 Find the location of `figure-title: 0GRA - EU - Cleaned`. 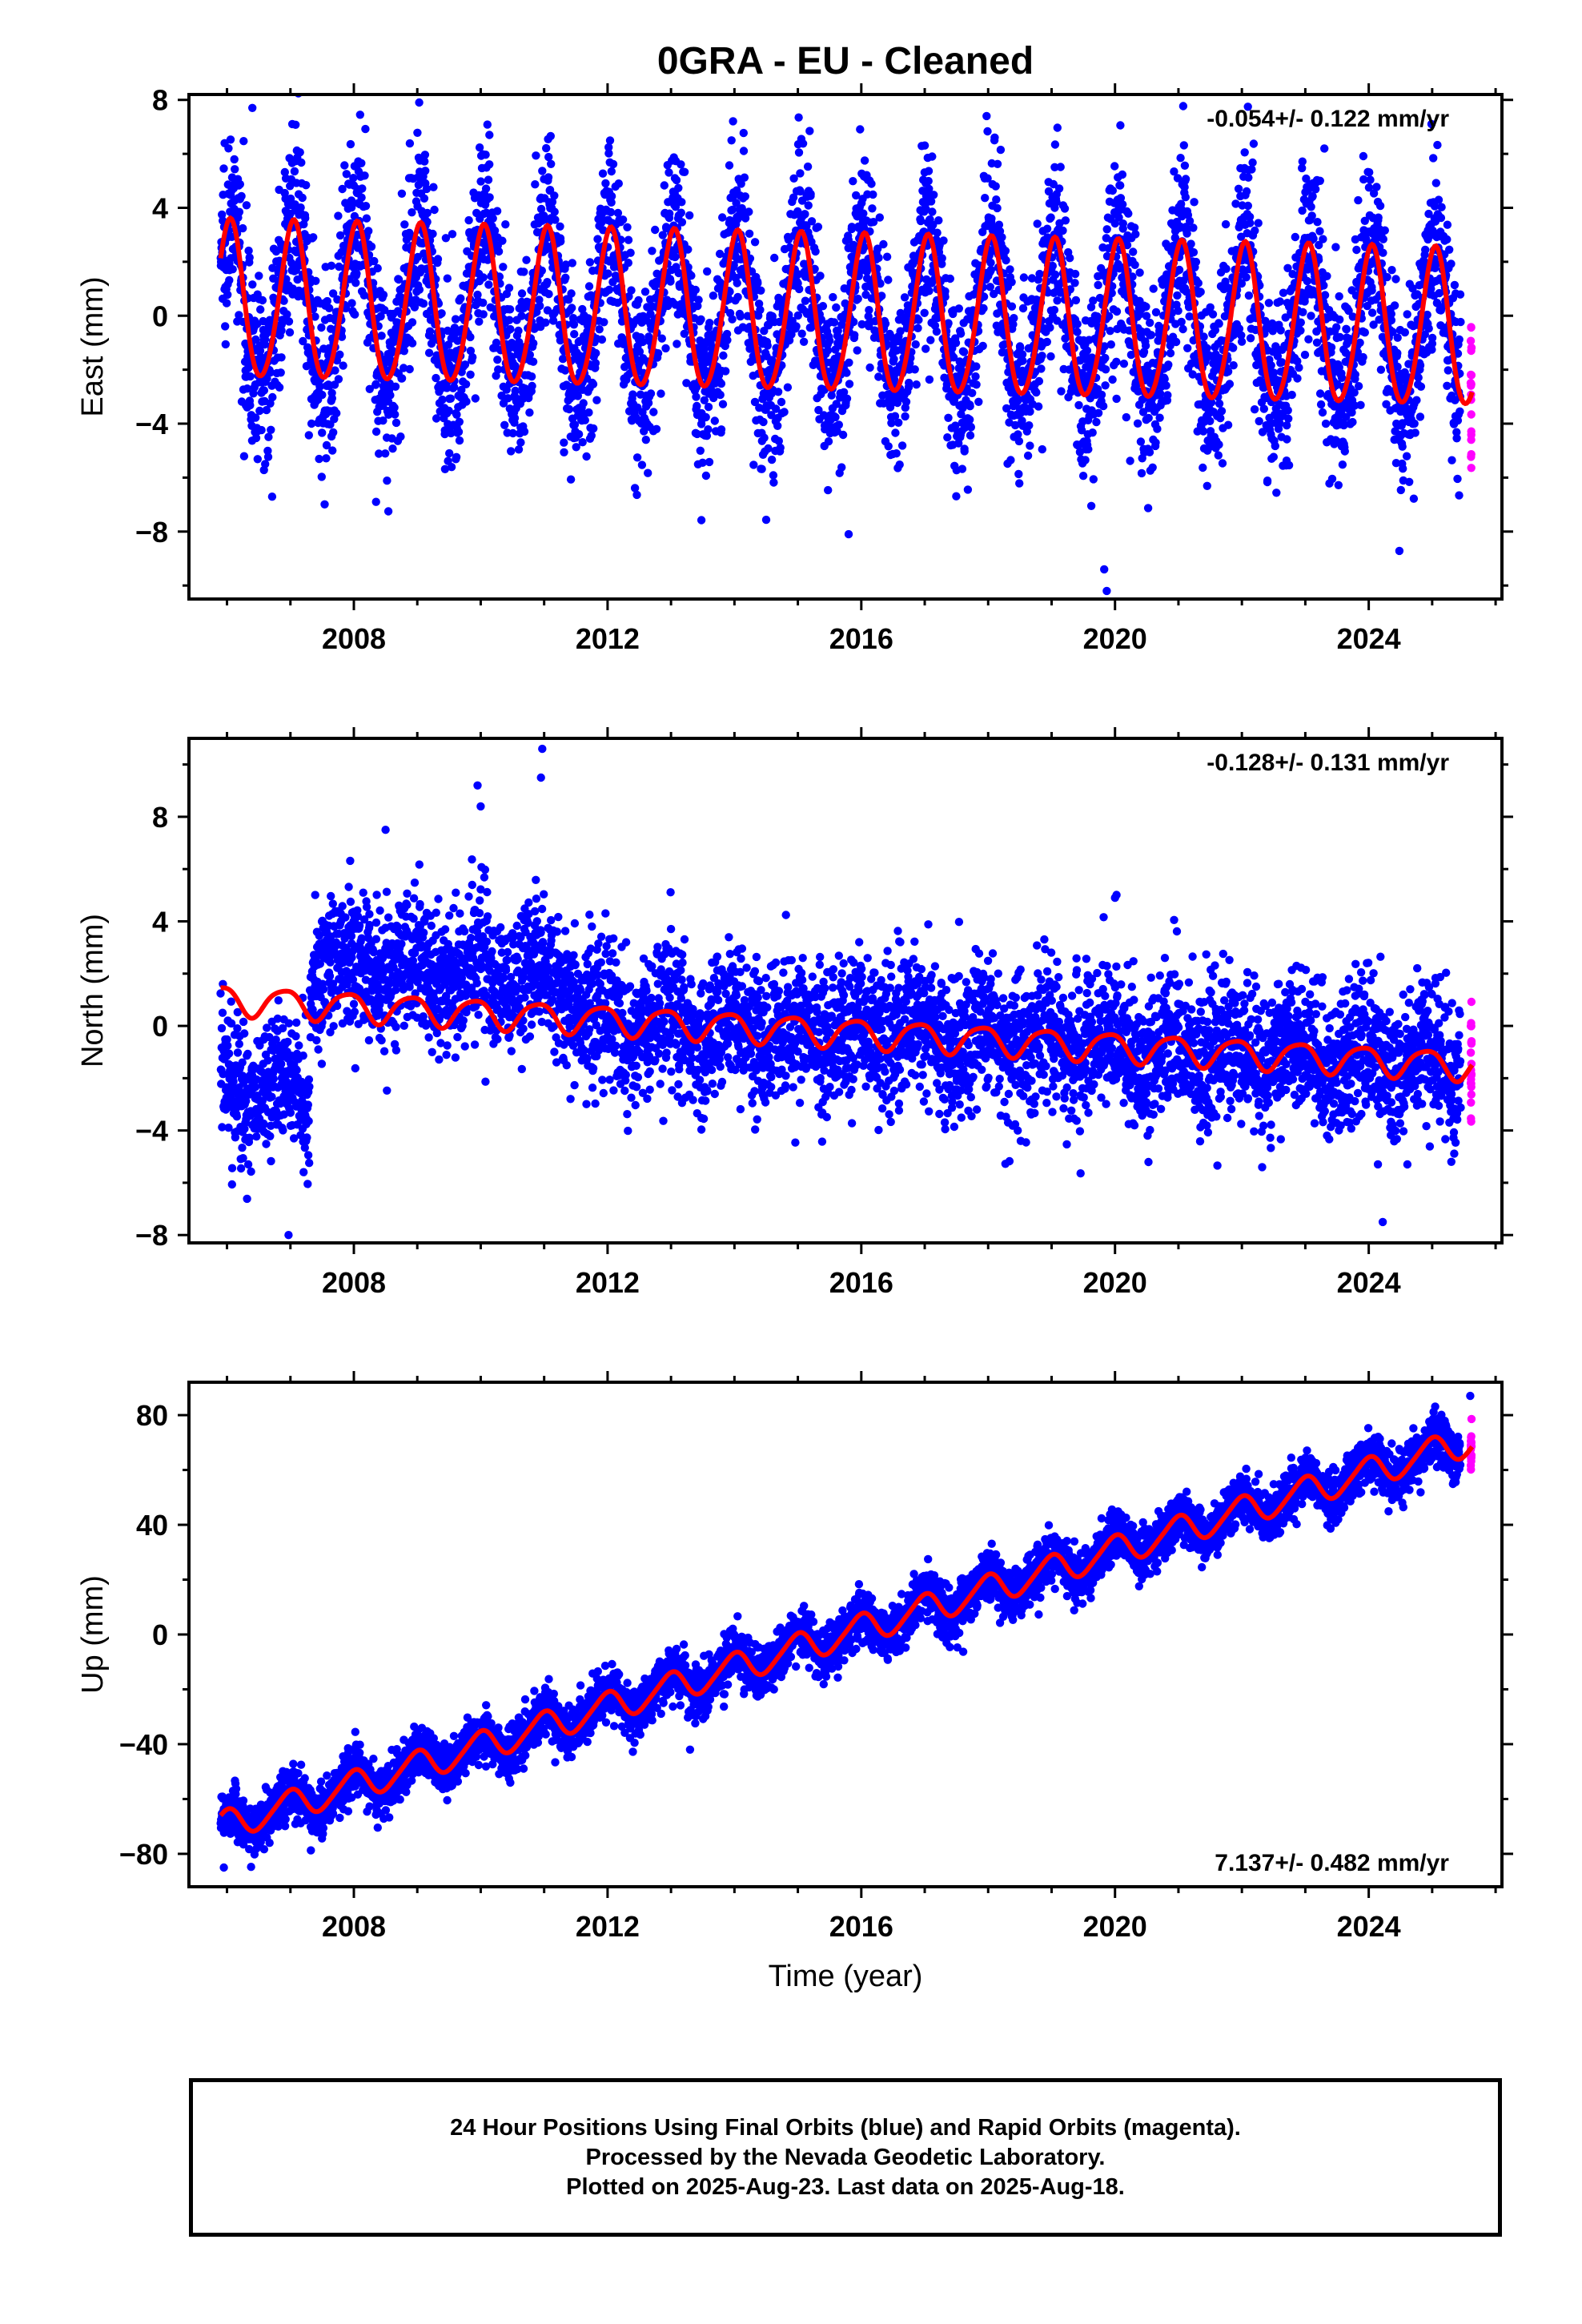

figure-title: 0GRA - EU - Cleaned is located at coordinates (846, 61).